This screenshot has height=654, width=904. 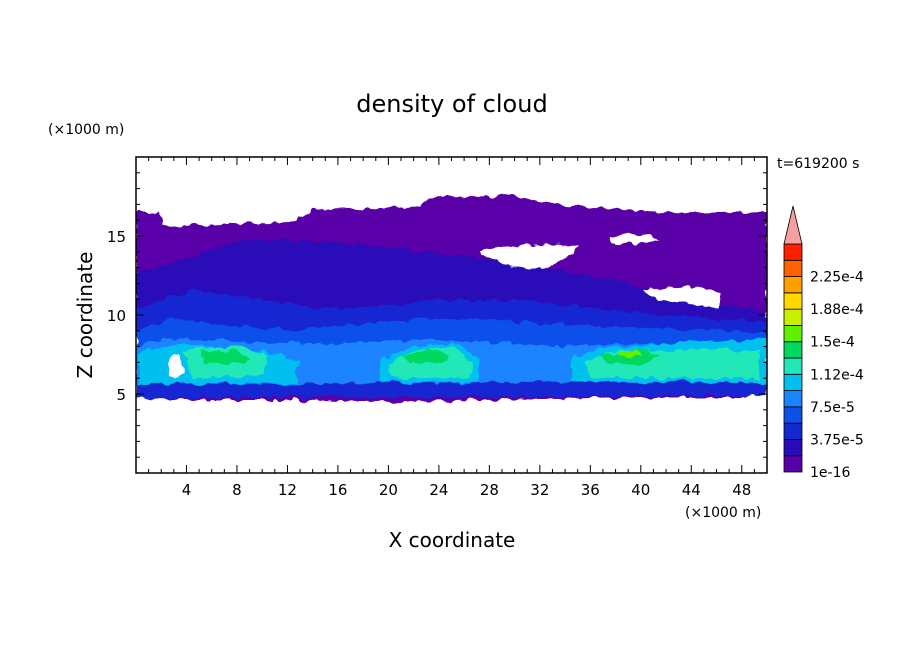 What do you see at coordinates (832, 343) in the screenshot?
I see `colorbar-label: 1.5e-4` at bounding box center [832, 343].